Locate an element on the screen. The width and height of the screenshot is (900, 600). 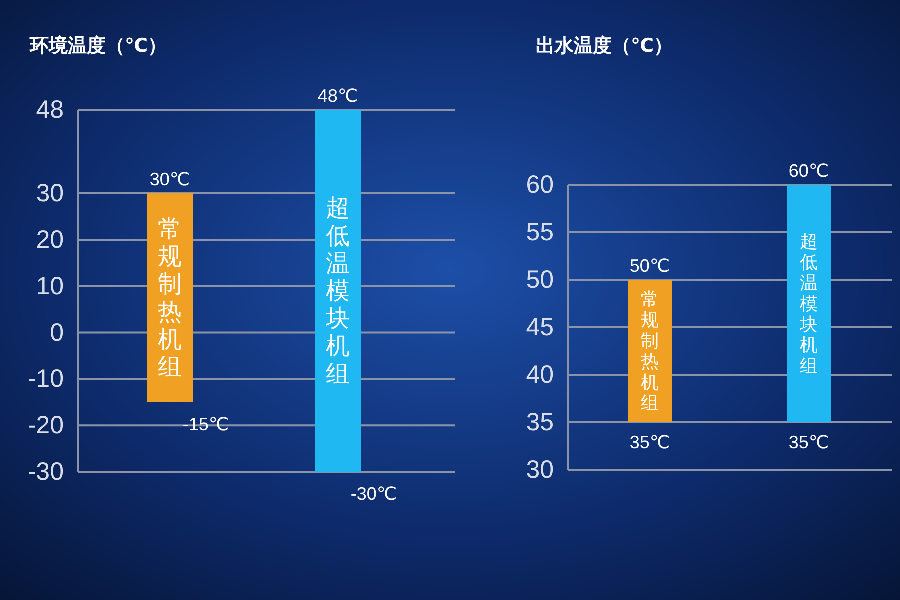
y-axis-title: 出水温度（℃） is located at coordinates (605, 46).